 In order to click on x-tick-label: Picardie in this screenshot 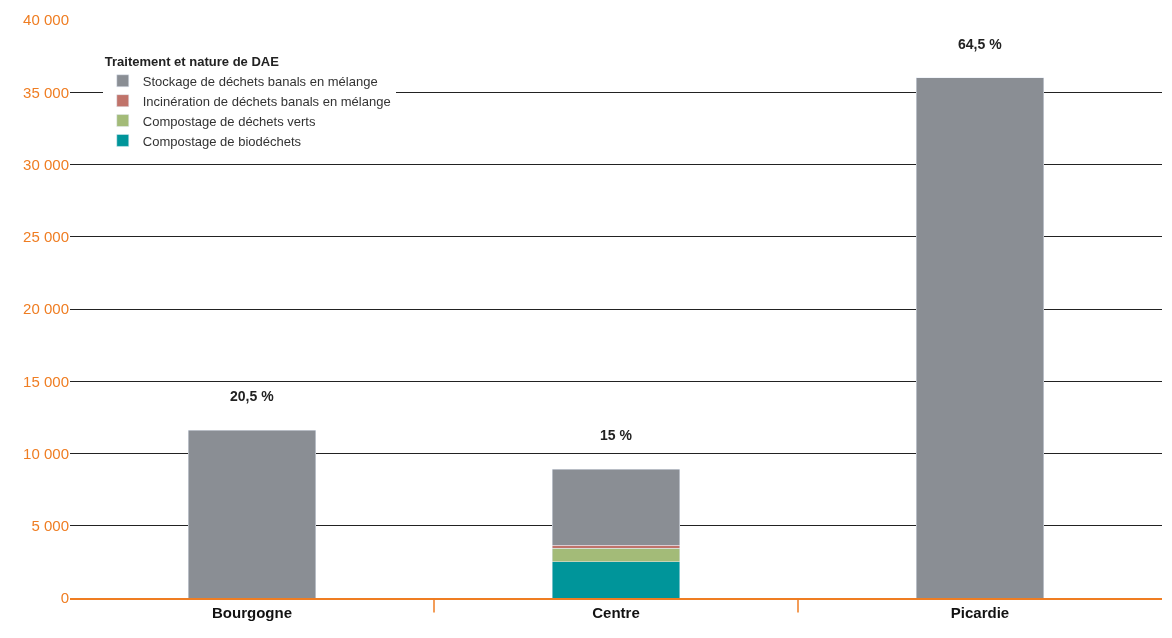, I will do `click(980, 612)`.